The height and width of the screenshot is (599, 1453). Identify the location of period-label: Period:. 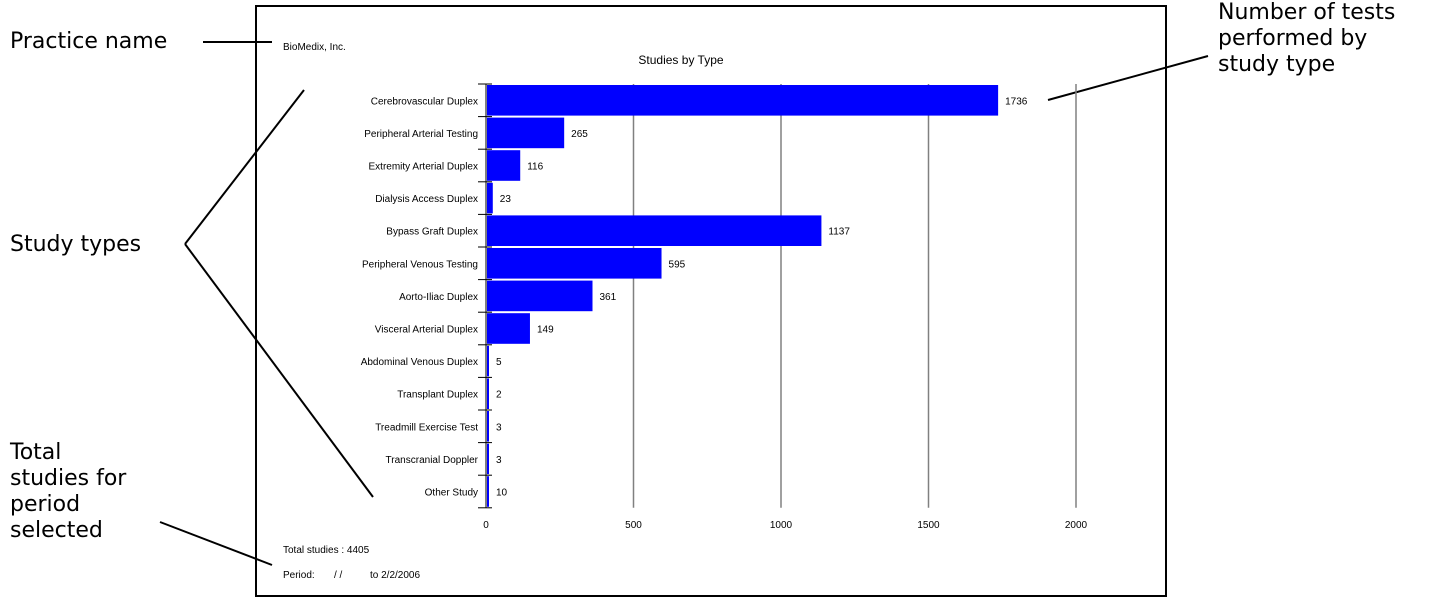
(299, 575).